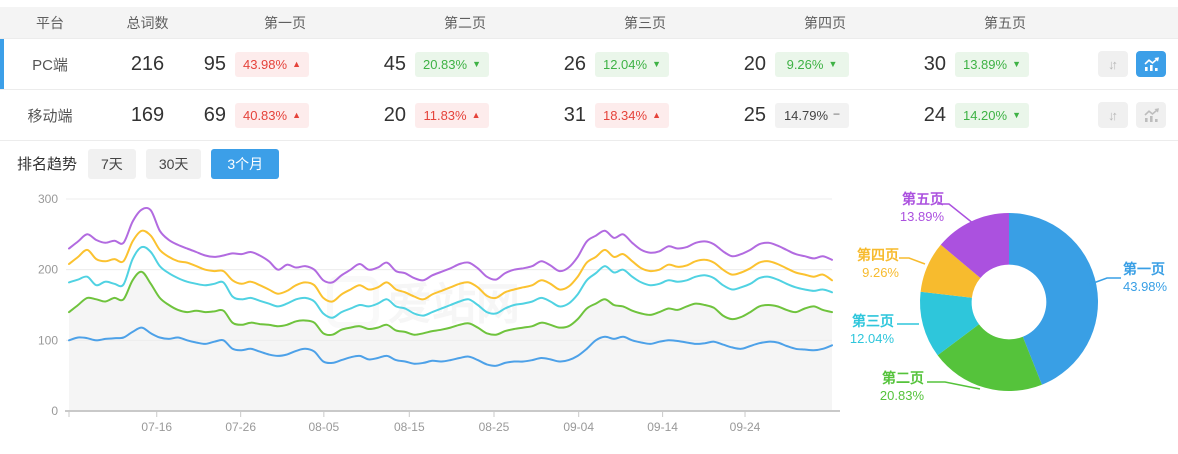  I want to click on total-words: 169, so click(147, 114).